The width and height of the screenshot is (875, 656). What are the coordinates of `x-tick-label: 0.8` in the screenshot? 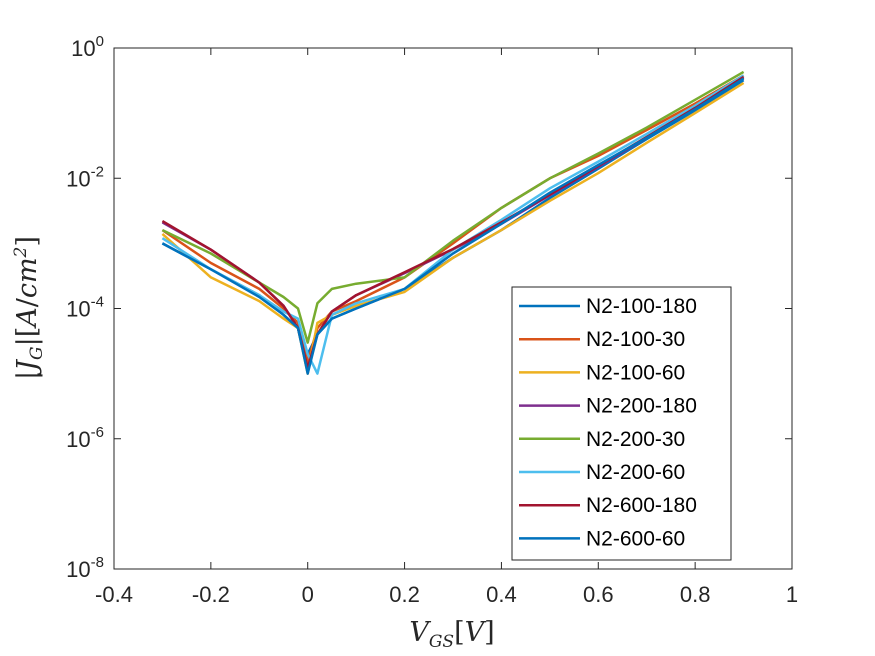 It's located at (695, 594).